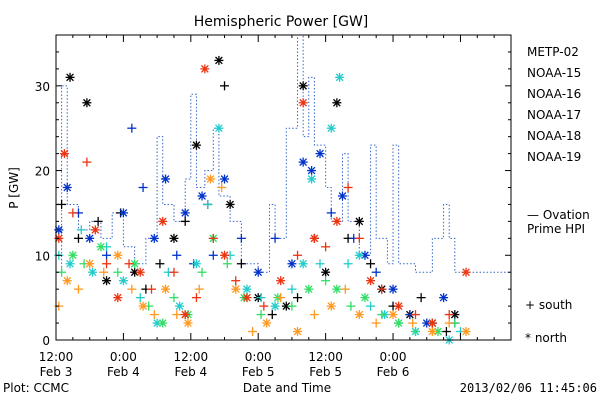 This screenshot has height=400, width=600. Describe the element at coordinates (190, 372) in the screenshot. I see `x-tick-label-date: Feb 4` at that location.